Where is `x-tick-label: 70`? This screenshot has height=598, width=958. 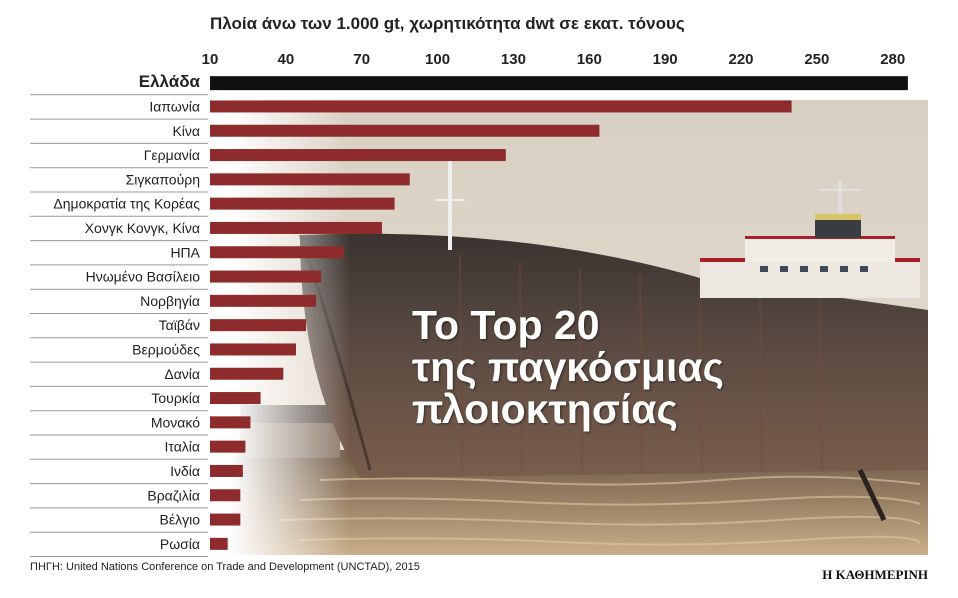 x-tick-label: 70 is located at coordinates (361, 59).